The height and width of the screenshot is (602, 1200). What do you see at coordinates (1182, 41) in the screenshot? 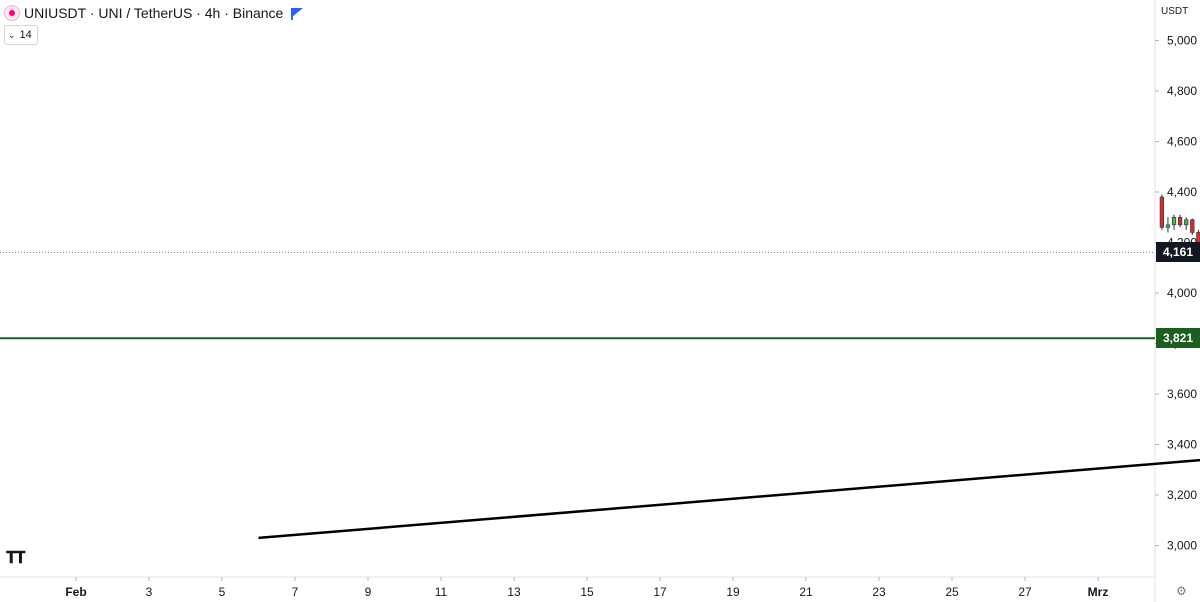
I see `y-tick-label: 5,000` at bounding box center [1182, 41].